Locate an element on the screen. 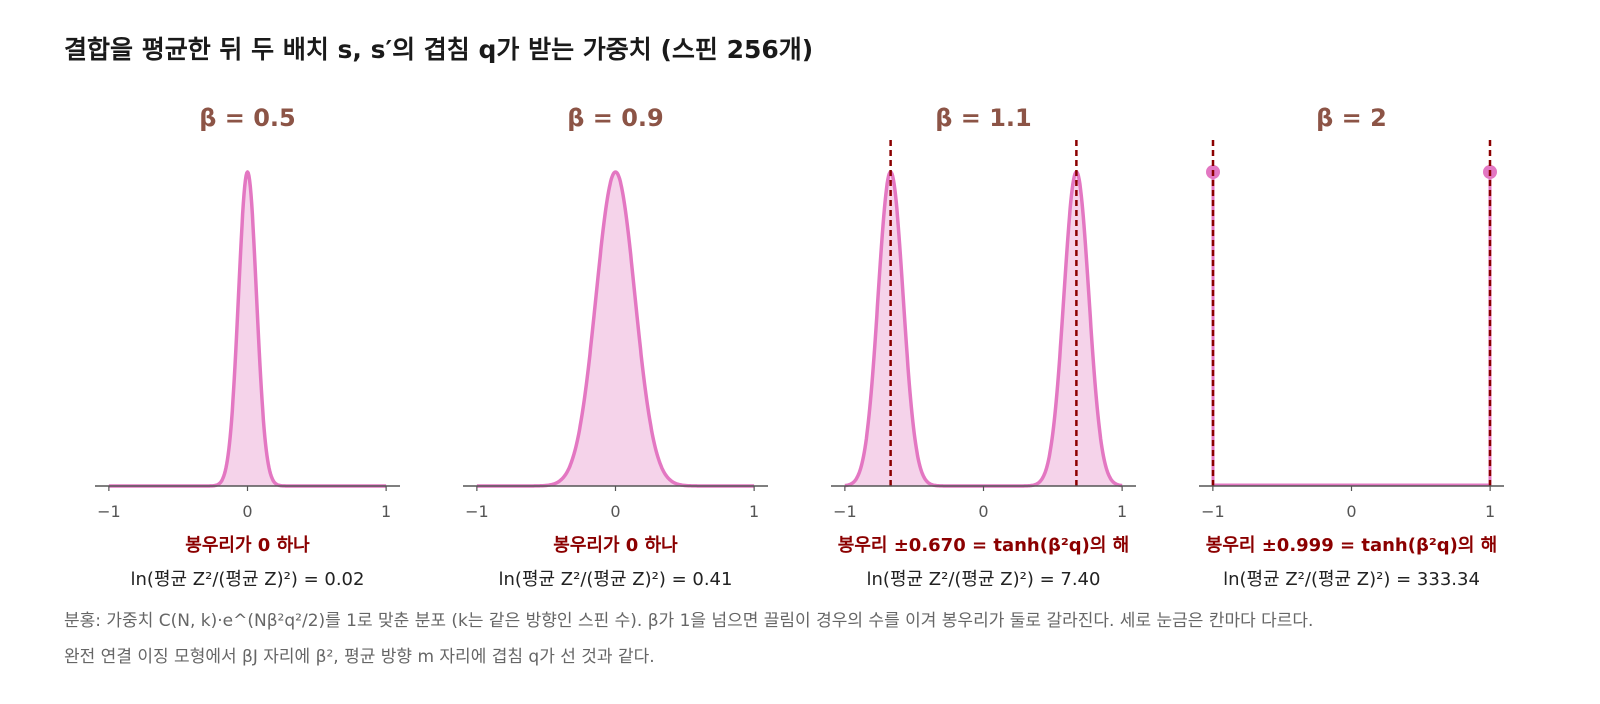 The height and width of the screenshot is (704, 1600). peak-label-3: 봉우리 ±0.670 = tanh(β²q)의 해 is located at coordinates (983, 545).